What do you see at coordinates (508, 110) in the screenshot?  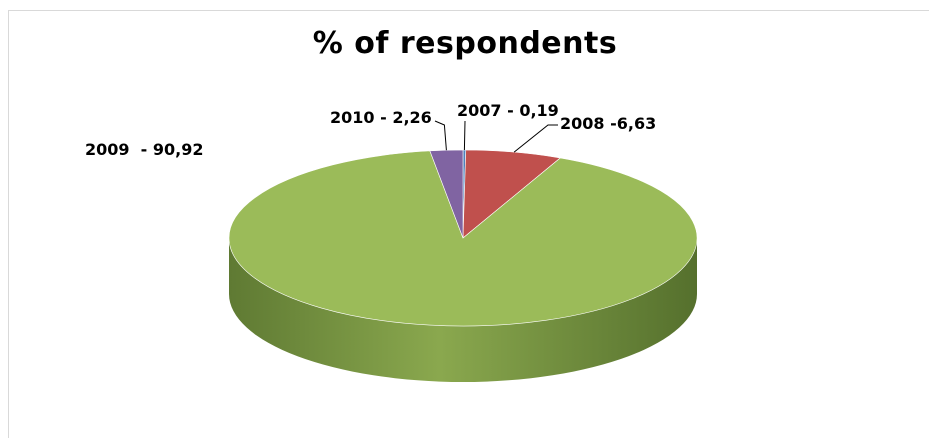 I see `data-label-2007: 2007 - 0,19` at bounding box center [508, 110].